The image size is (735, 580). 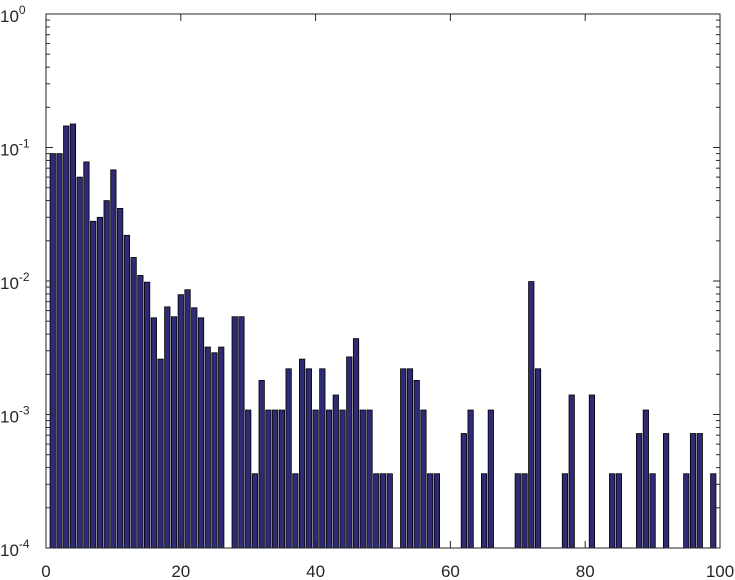 I want to click on y-tick-labels: 10⁻⁴ 10⁻³ 10⁻² 10⁻¹ 10⁰, so click(x=15, y=281).